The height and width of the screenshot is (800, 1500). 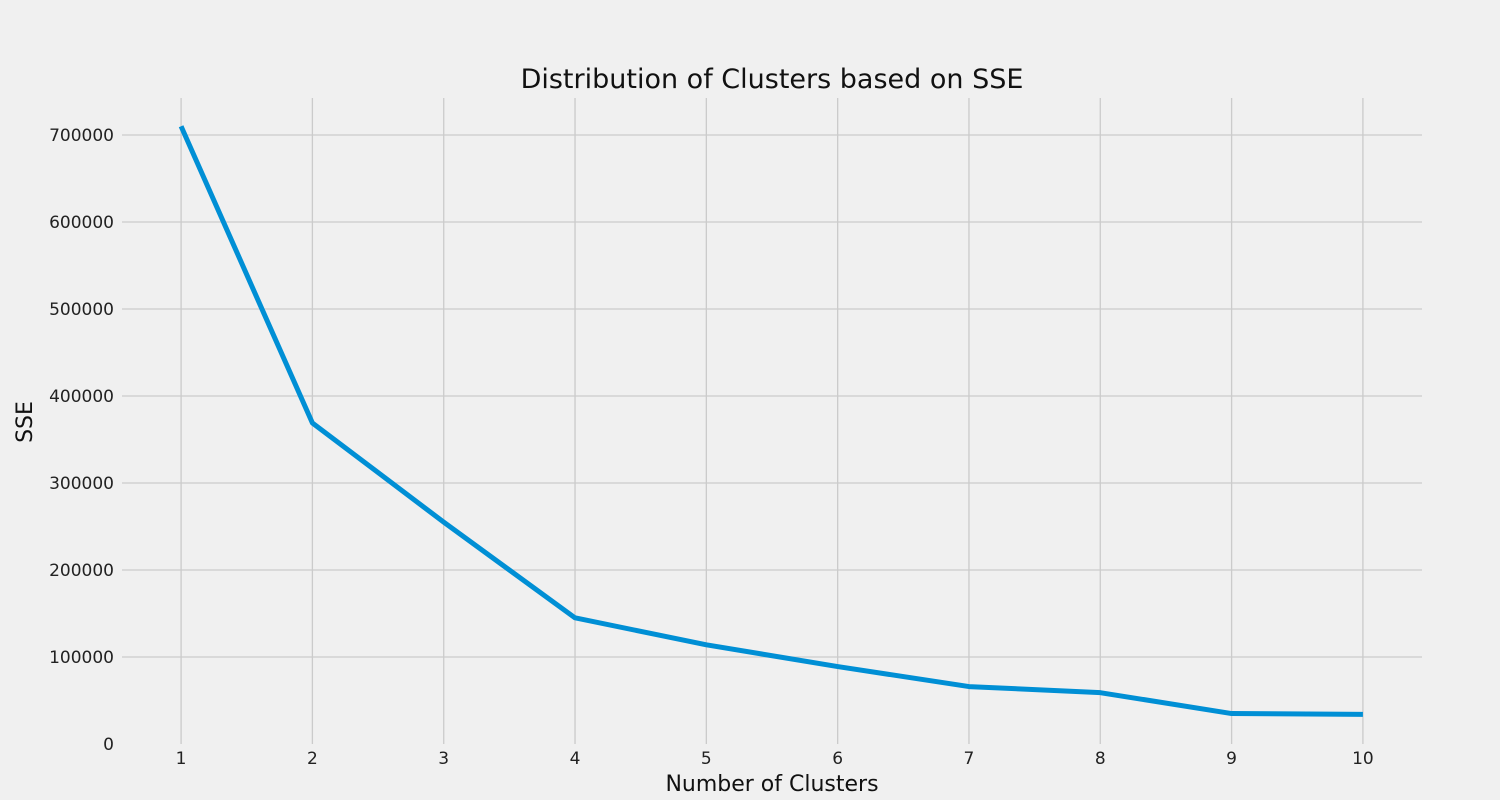 I want to click on x-tick-label: 4, so click(x=575, y=759).